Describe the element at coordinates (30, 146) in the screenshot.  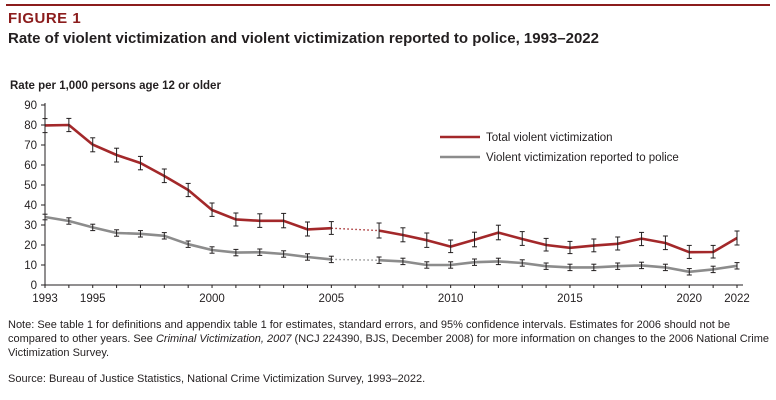
I see `y-tick-label: 70` at that location.